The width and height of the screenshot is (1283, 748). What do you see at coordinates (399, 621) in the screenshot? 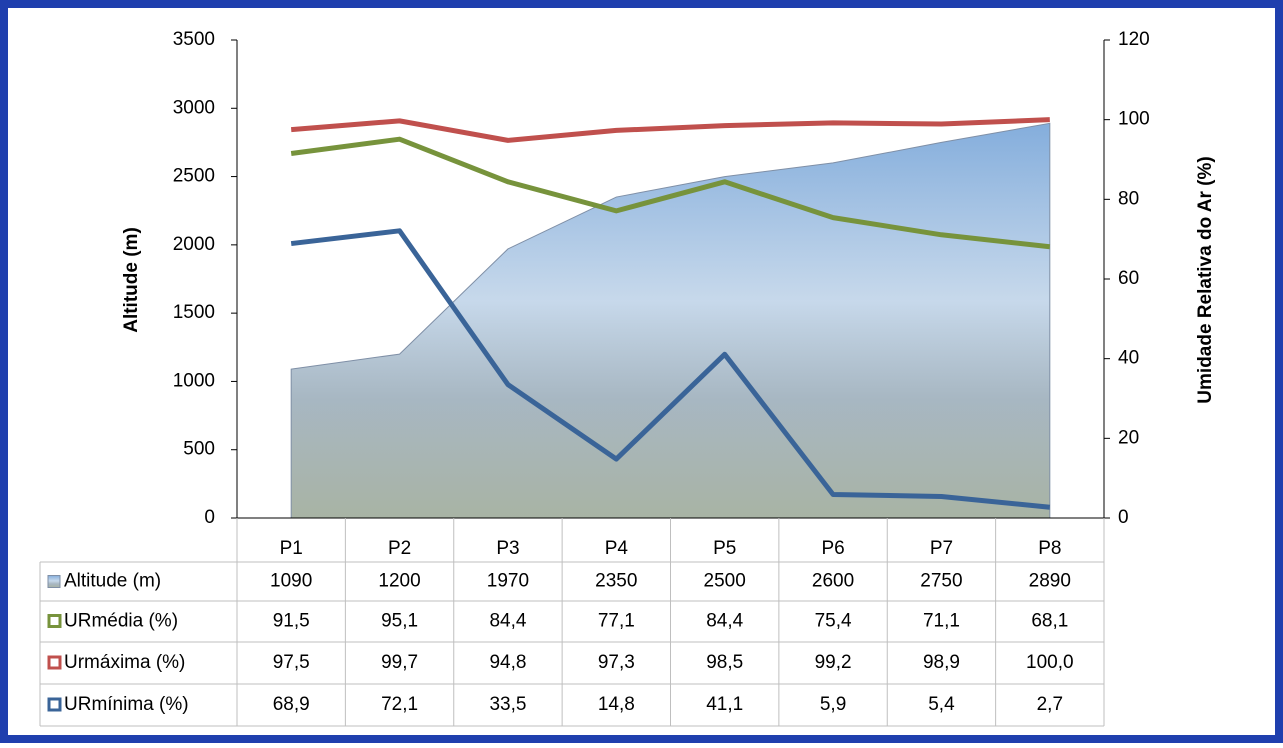
I see `table-cell: 95,1` at bounding box center [399, 621].